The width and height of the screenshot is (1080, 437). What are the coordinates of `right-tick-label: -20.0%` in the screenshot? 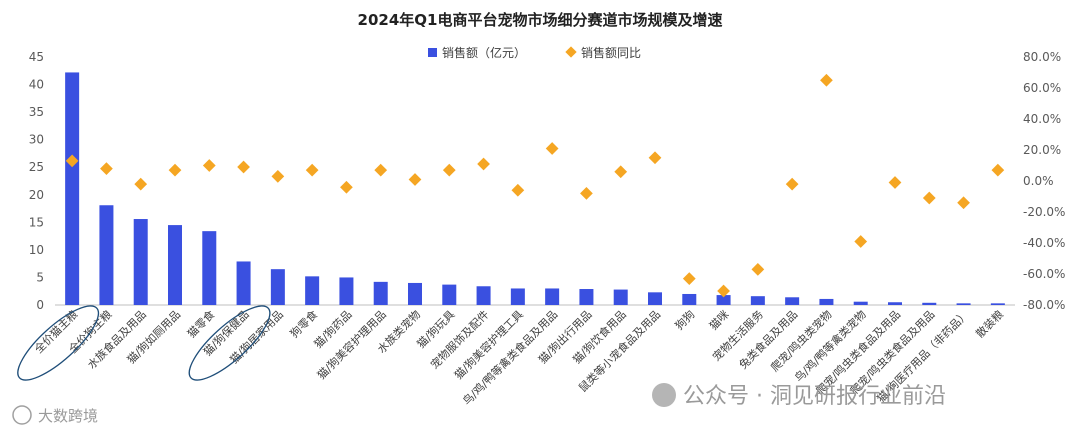 It's located at (1044, 212).